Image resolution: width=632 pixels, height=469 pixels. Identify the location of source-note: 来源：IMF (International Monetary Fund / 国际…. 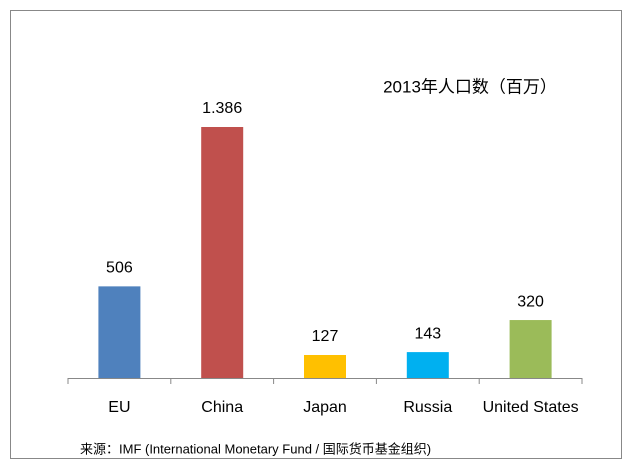
(255, 448).